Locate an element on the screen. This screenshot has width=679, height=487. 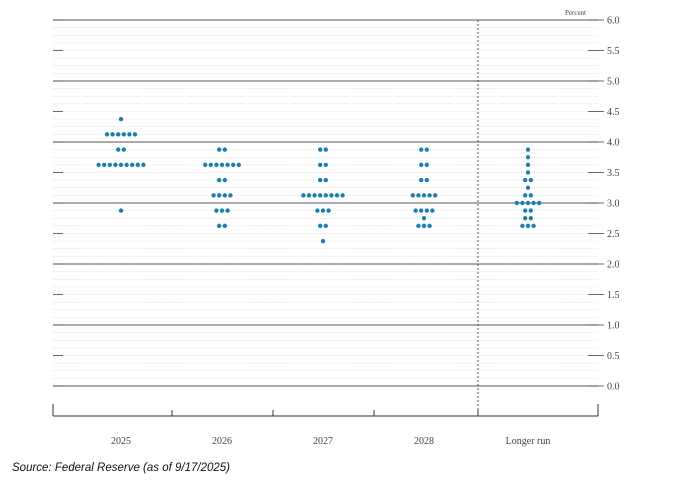
y-tick-label: 2.5 is located at coordinates (613, 234).